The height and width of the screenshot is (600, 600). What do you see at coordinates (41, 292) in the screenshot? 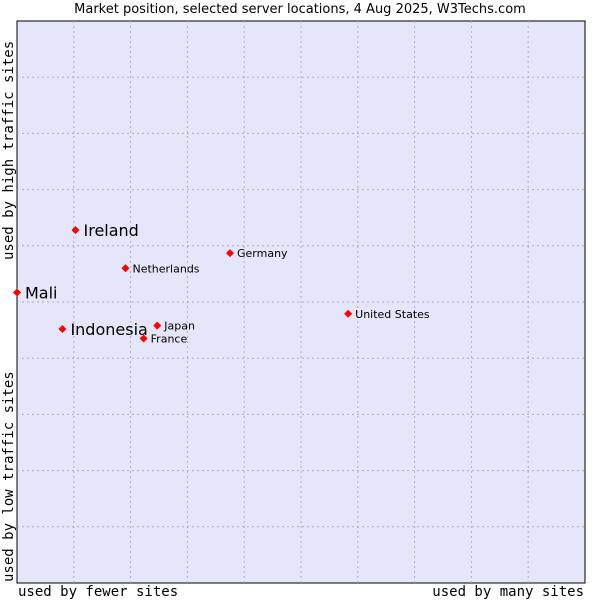
I see `data-point-label: Mali` at bounding box center [41, 292].